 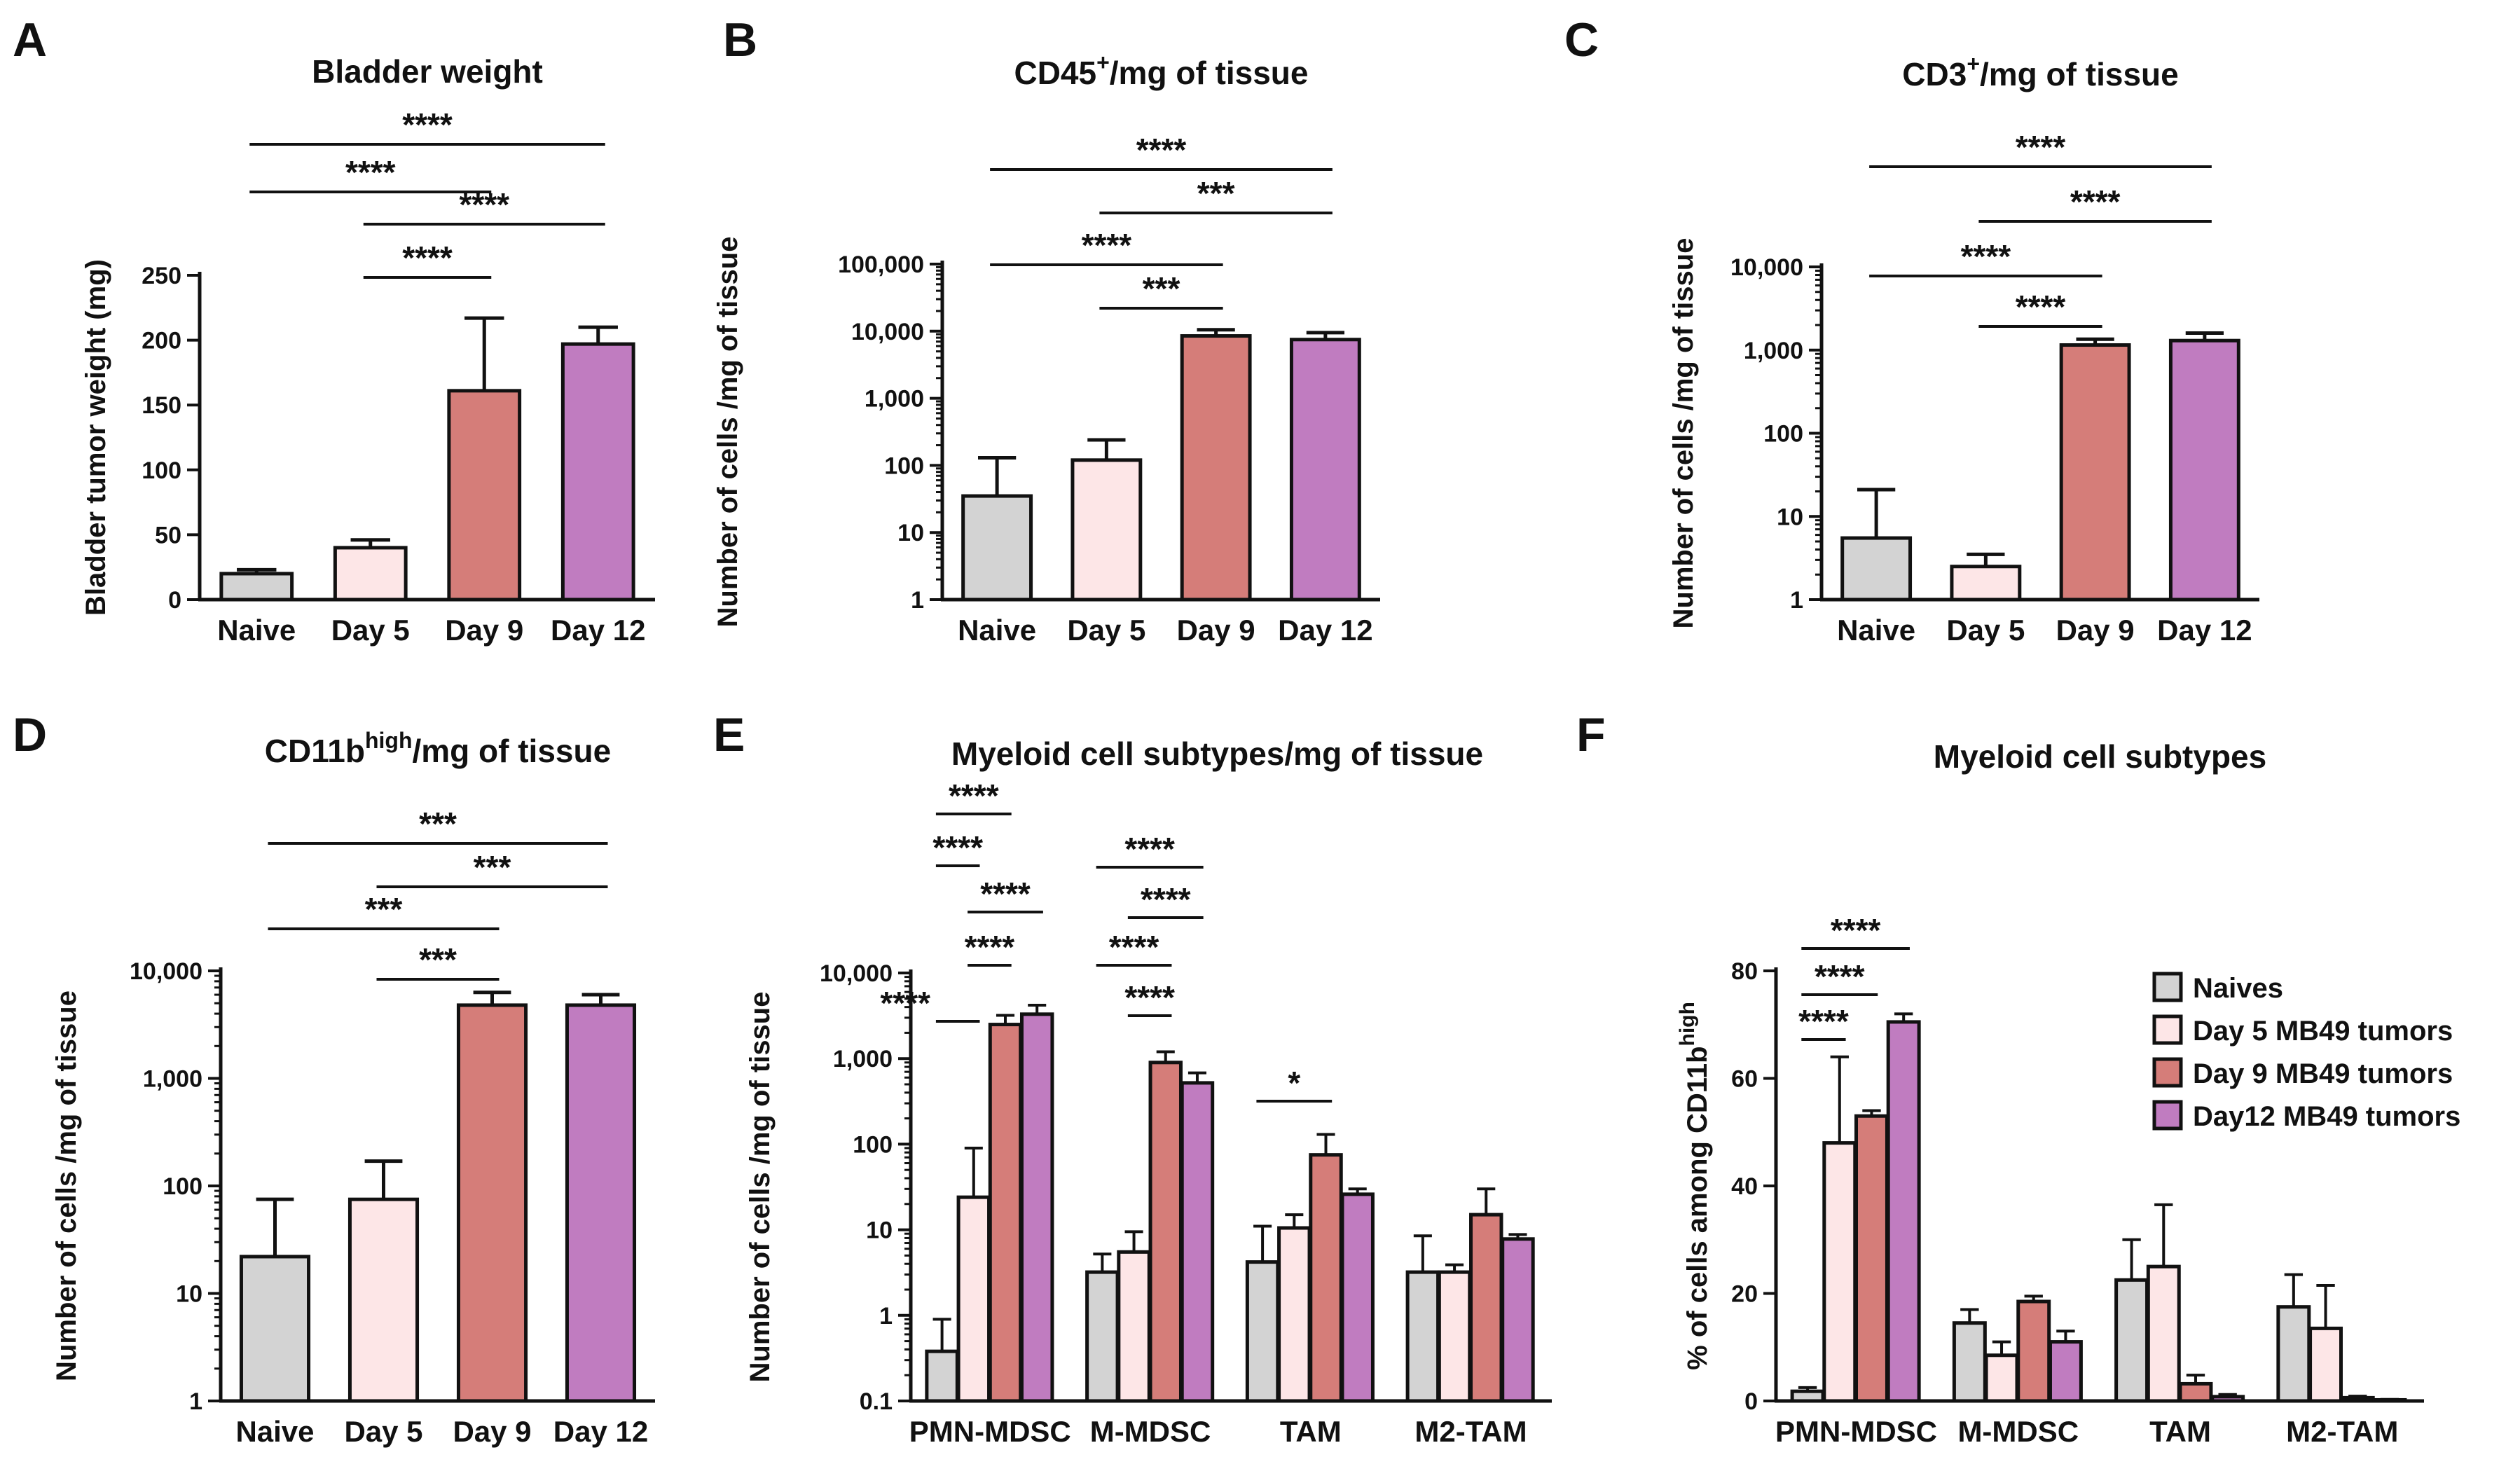 I want to click on y-tick-label: 200, so click(x=161, y=341).